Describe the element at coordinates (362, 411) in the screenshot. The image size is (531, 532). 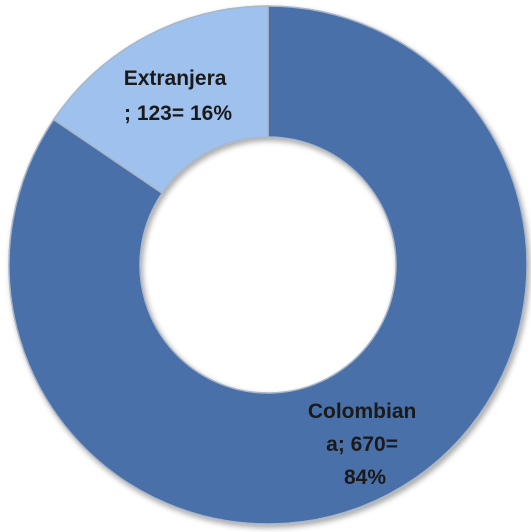
I see `slice-label-colombiana-line-1: Colombian` at that location.